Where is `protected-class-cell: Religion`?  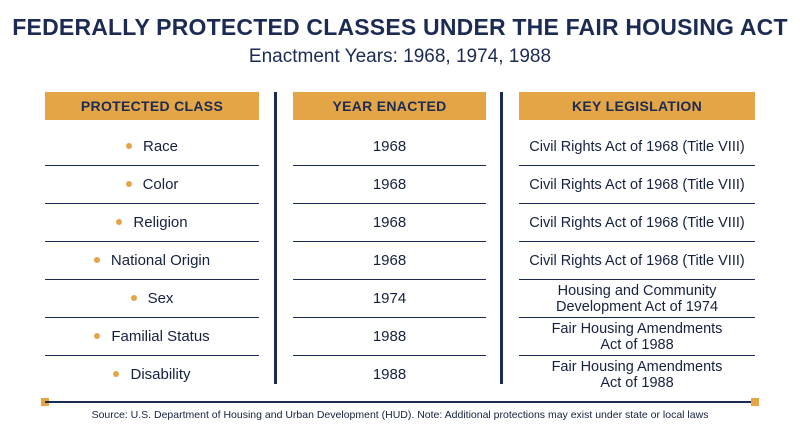
protected-class-cell: Religion is located at coordinates (152, 223).